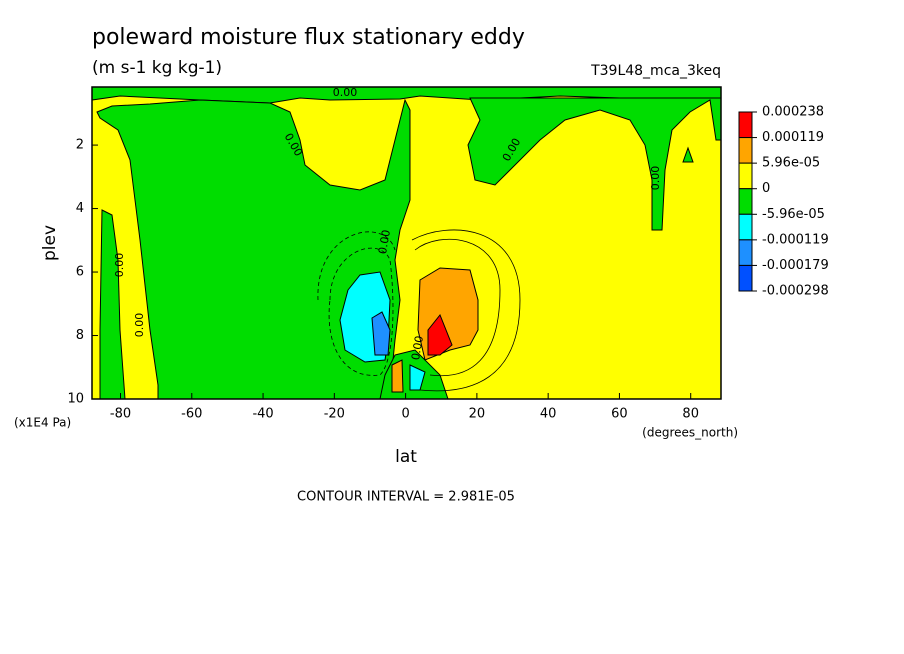 The width and height of the screenshot is (904, 654). Describe the element at coordinates (75, 399) in the screenshot. I see `y-tick-label: 10` at that location.